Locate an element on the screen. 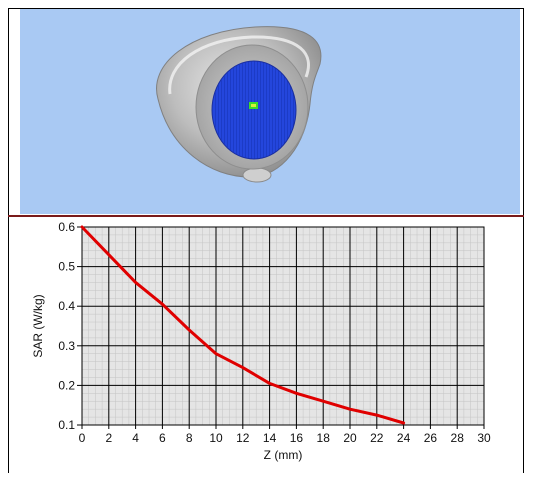 This screenshot has width=533, height=481. phantom-nub is located at coordinates (257, 175).